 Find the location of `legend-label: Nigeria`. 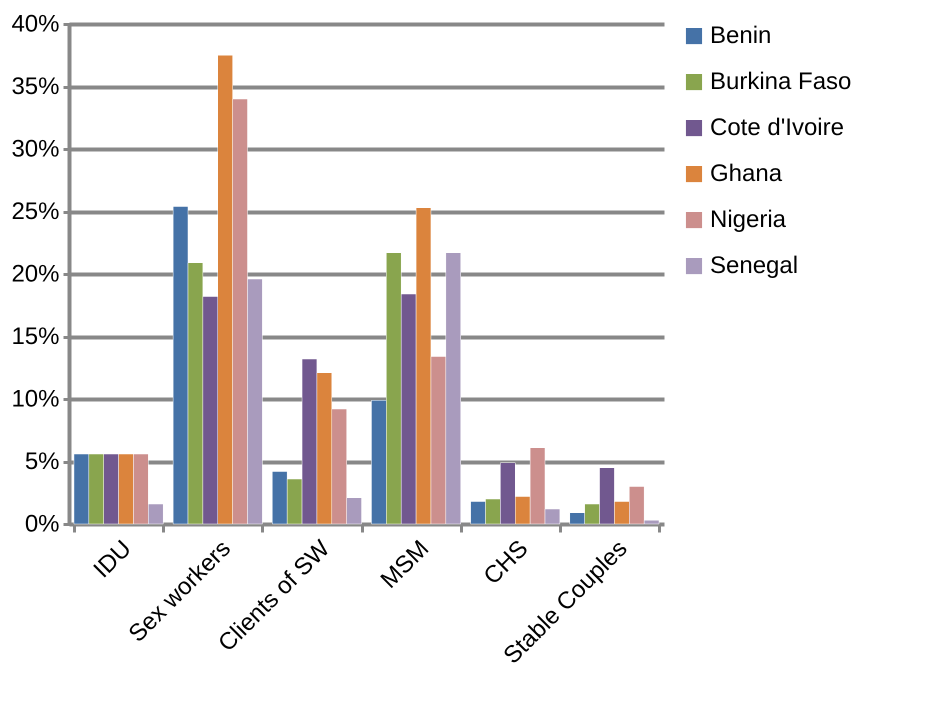

legend-label: Nigeria is located at coordinates (748, 219).